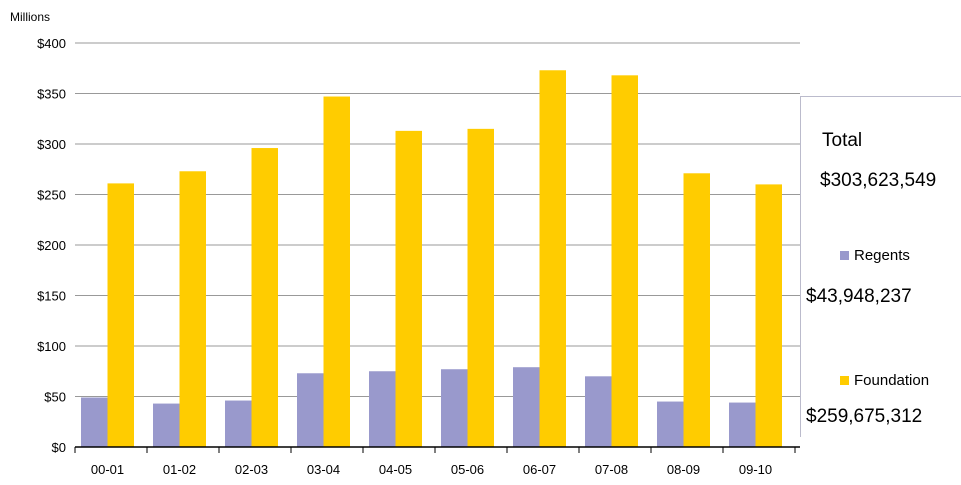  Describe the element at coordinates (842, 140) in the screenshot. I see `total-title: Total` at that location.